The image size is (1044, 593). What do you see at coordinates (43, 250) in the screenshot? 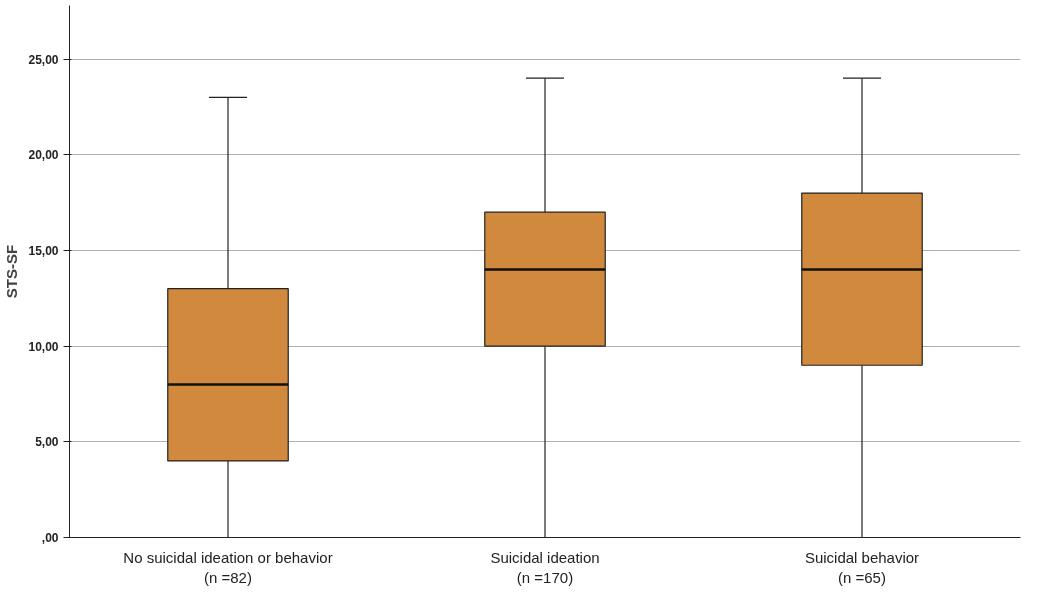
I see `y-tick-label: 15,00` at bounding box center [43, 250].